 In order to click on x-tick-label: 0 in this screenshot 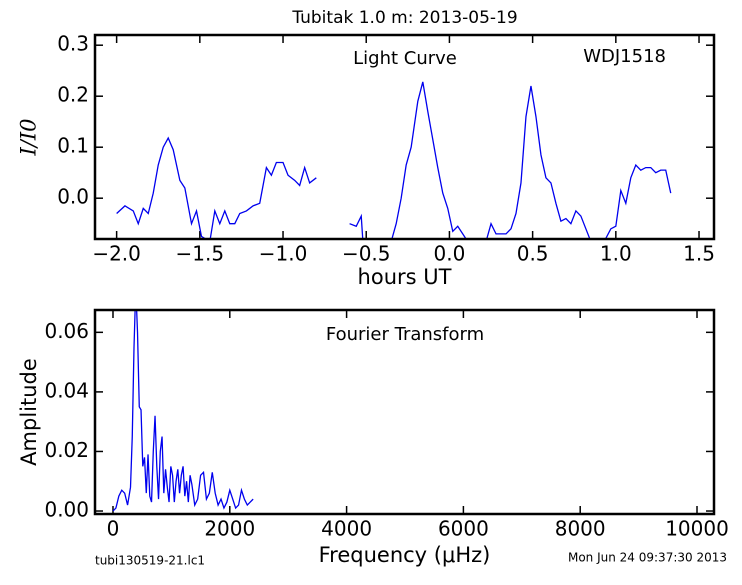, I will do `click(113, 529)`.